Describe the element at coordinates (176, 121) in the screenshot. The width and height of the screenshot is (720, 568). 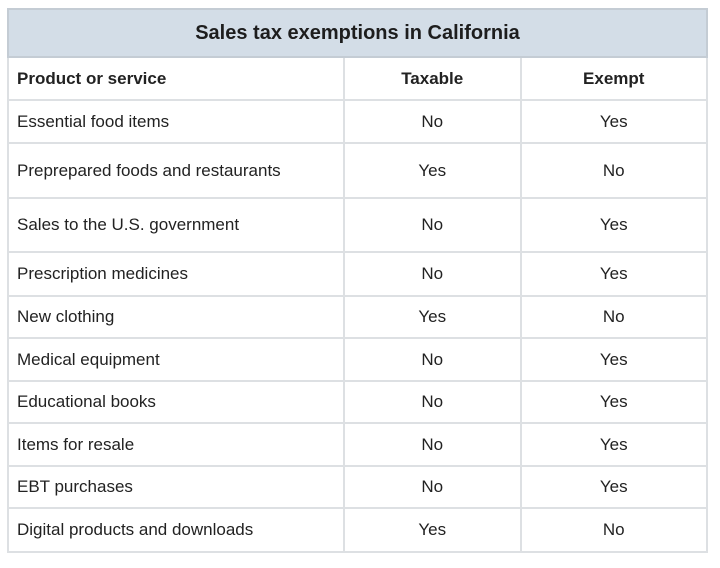
I see `cell-product: Essential food items` at that location.